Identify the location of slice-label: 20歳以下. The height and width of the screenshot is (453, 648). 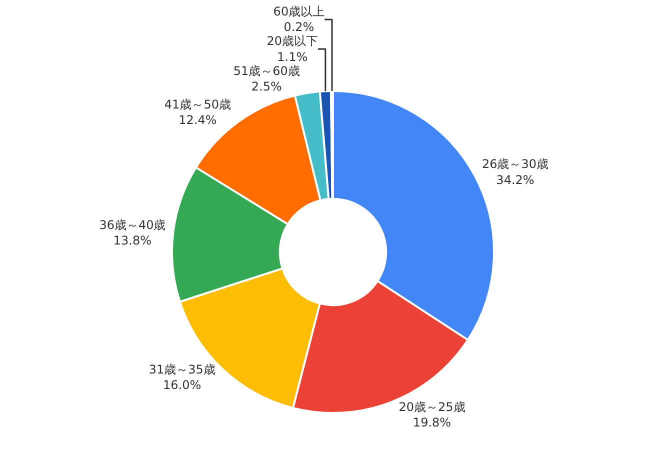
(292, 41).